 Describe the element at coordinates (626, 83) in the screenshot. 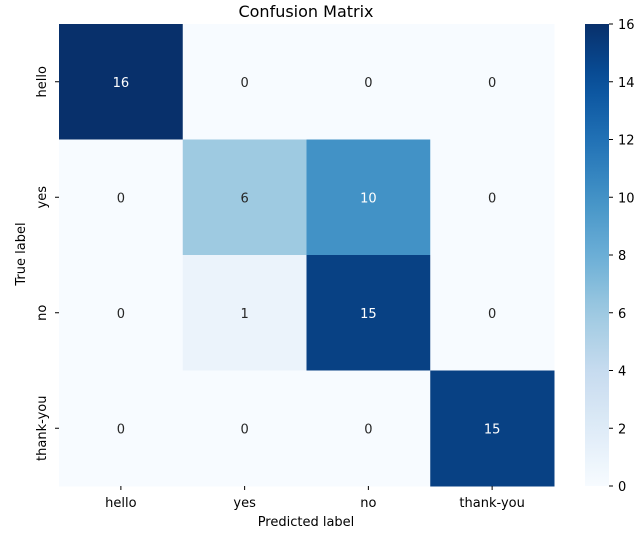

I see `colorbar-tick-label: 14` at that location.